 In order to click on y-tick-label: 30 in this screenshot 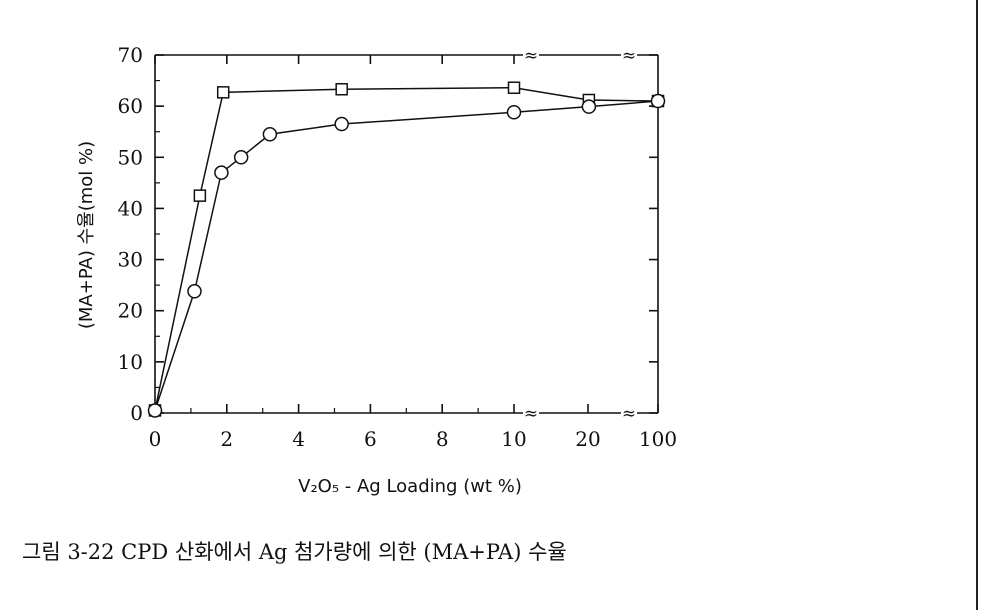, I will do `click(130, 260)`.